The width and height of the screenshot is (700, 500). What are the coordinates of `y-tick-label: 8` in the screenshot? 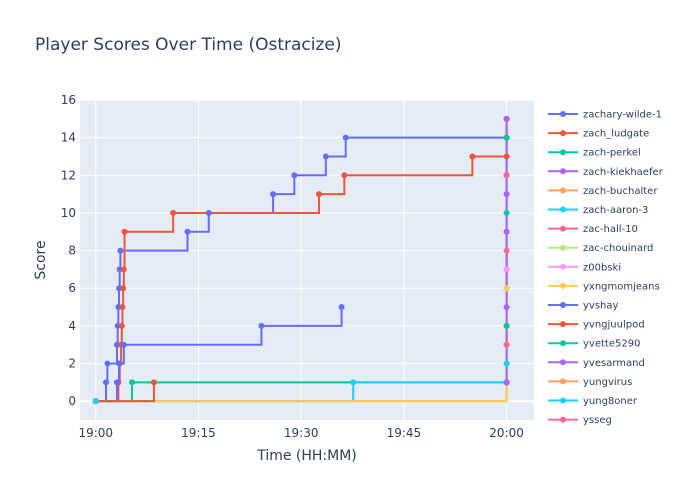 It's located at (72, 251).